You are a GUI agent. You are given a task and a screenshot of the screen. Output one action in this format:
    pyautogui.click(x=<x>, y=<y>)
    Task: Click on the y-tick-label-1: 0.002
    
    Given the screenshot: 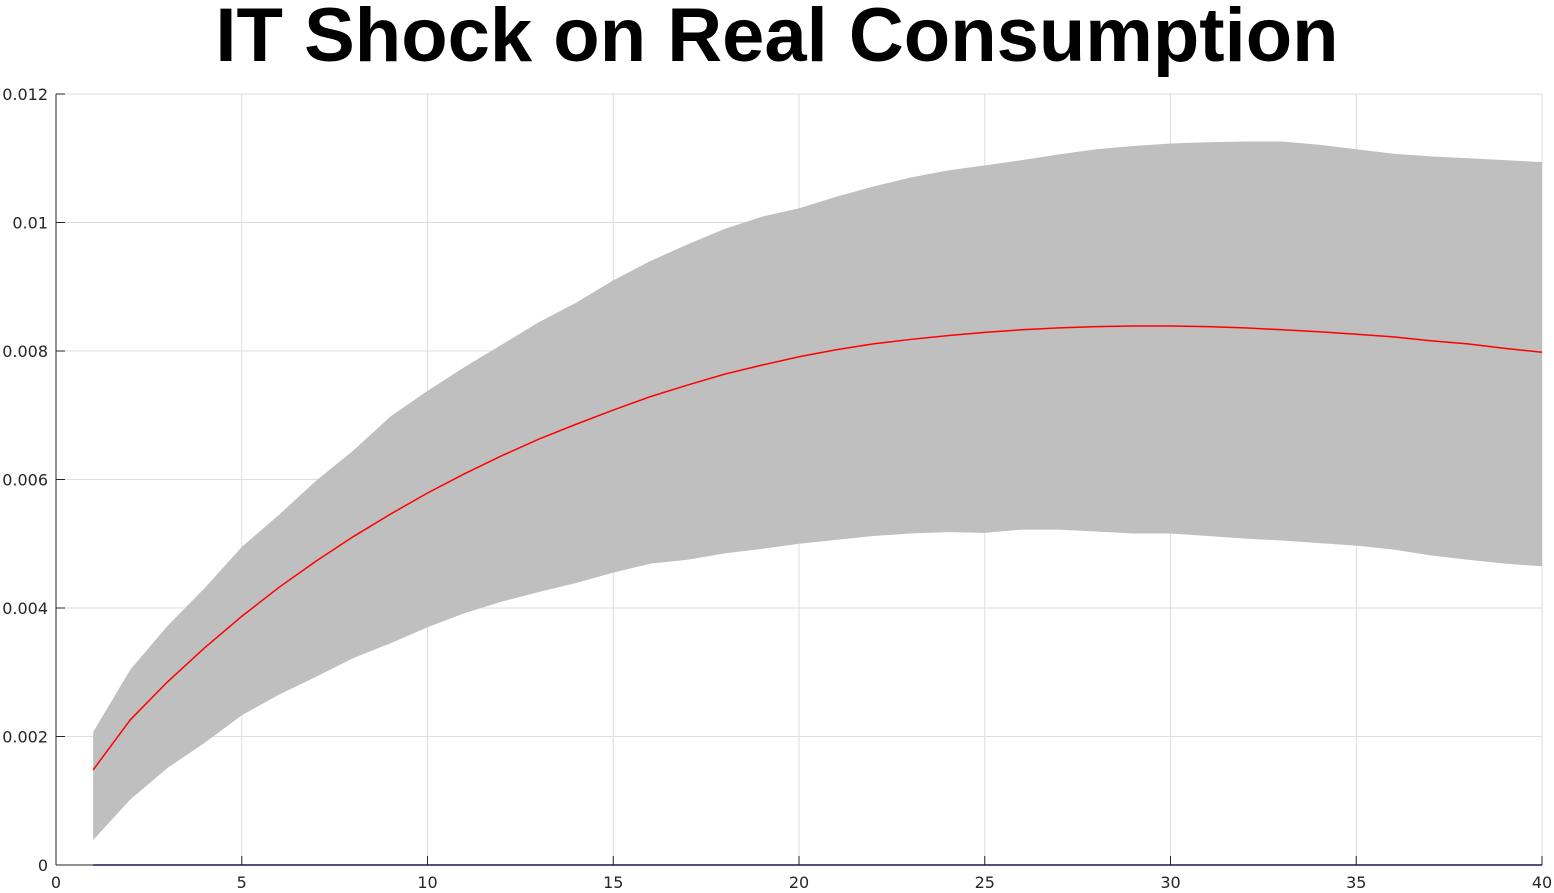 What is the action you would take?
    pyautogui.click(x=25, y=737)
    